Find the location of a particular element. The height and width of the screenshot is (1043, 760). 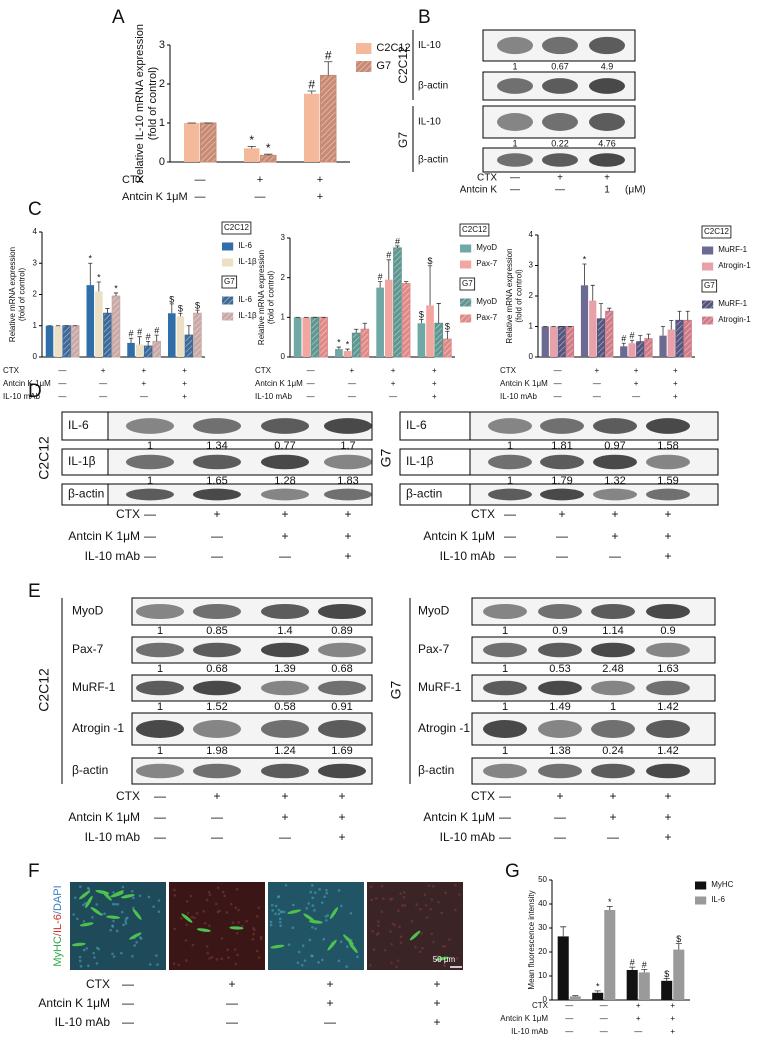

quantification: 0.91 is located at coordinates (341, 707).